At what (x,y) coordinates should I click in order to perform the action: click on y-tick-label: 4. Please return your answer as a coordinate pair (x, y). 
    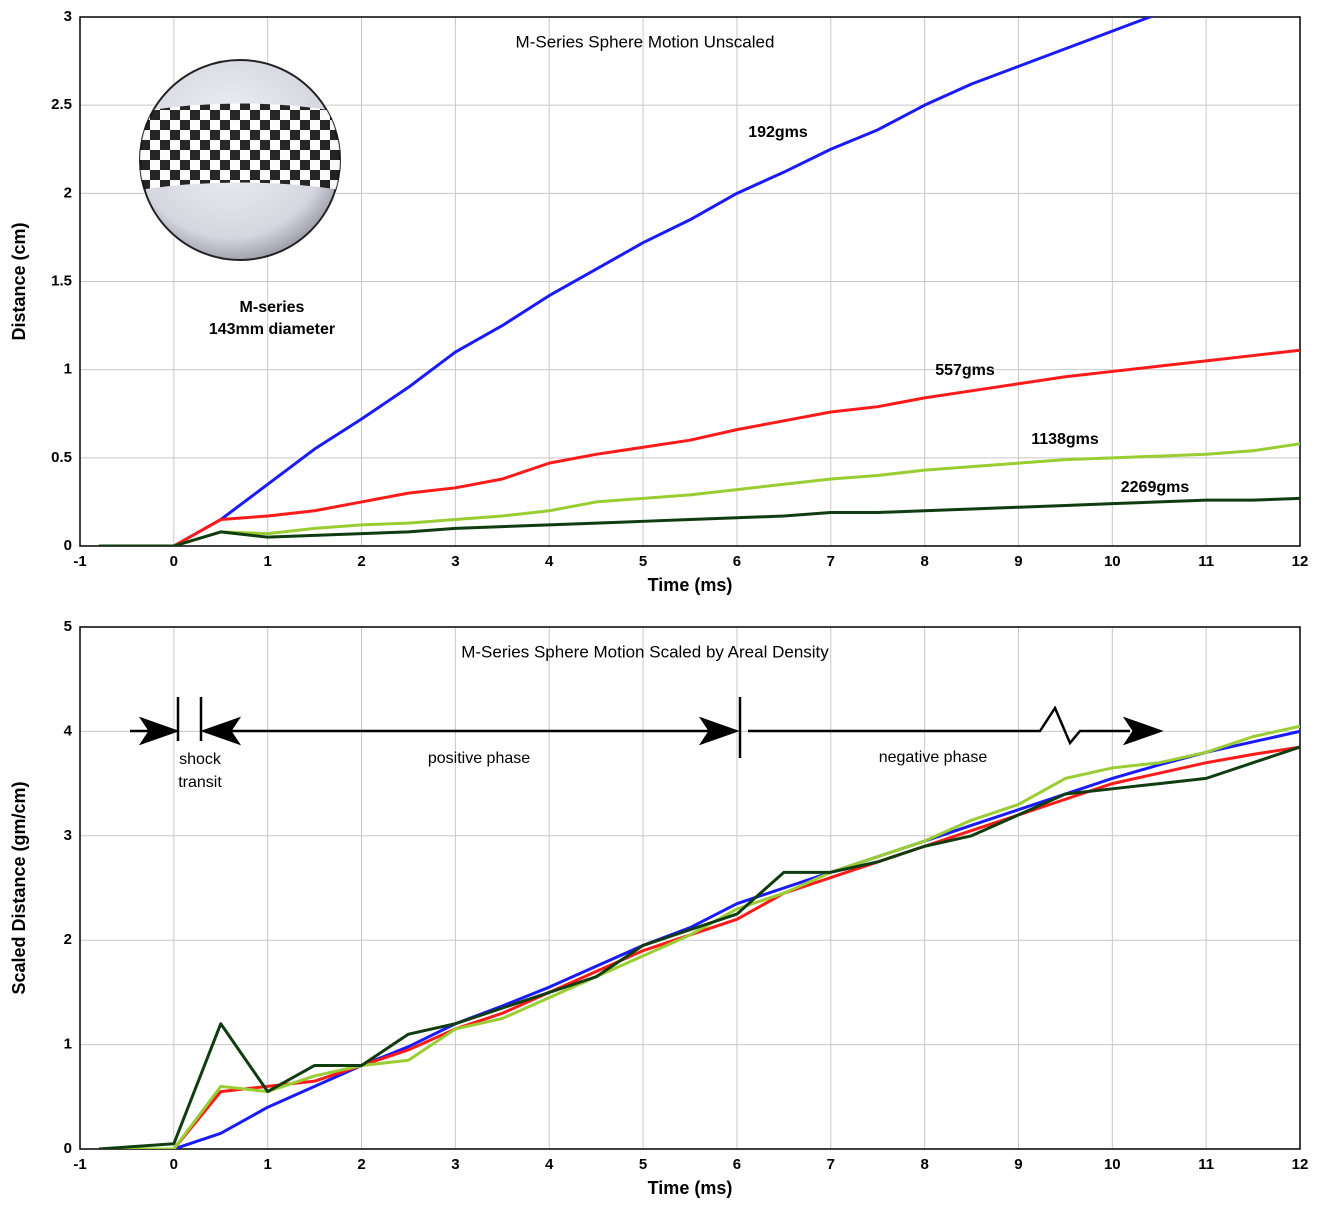
    Looking at the image, I should click on (68, 730).